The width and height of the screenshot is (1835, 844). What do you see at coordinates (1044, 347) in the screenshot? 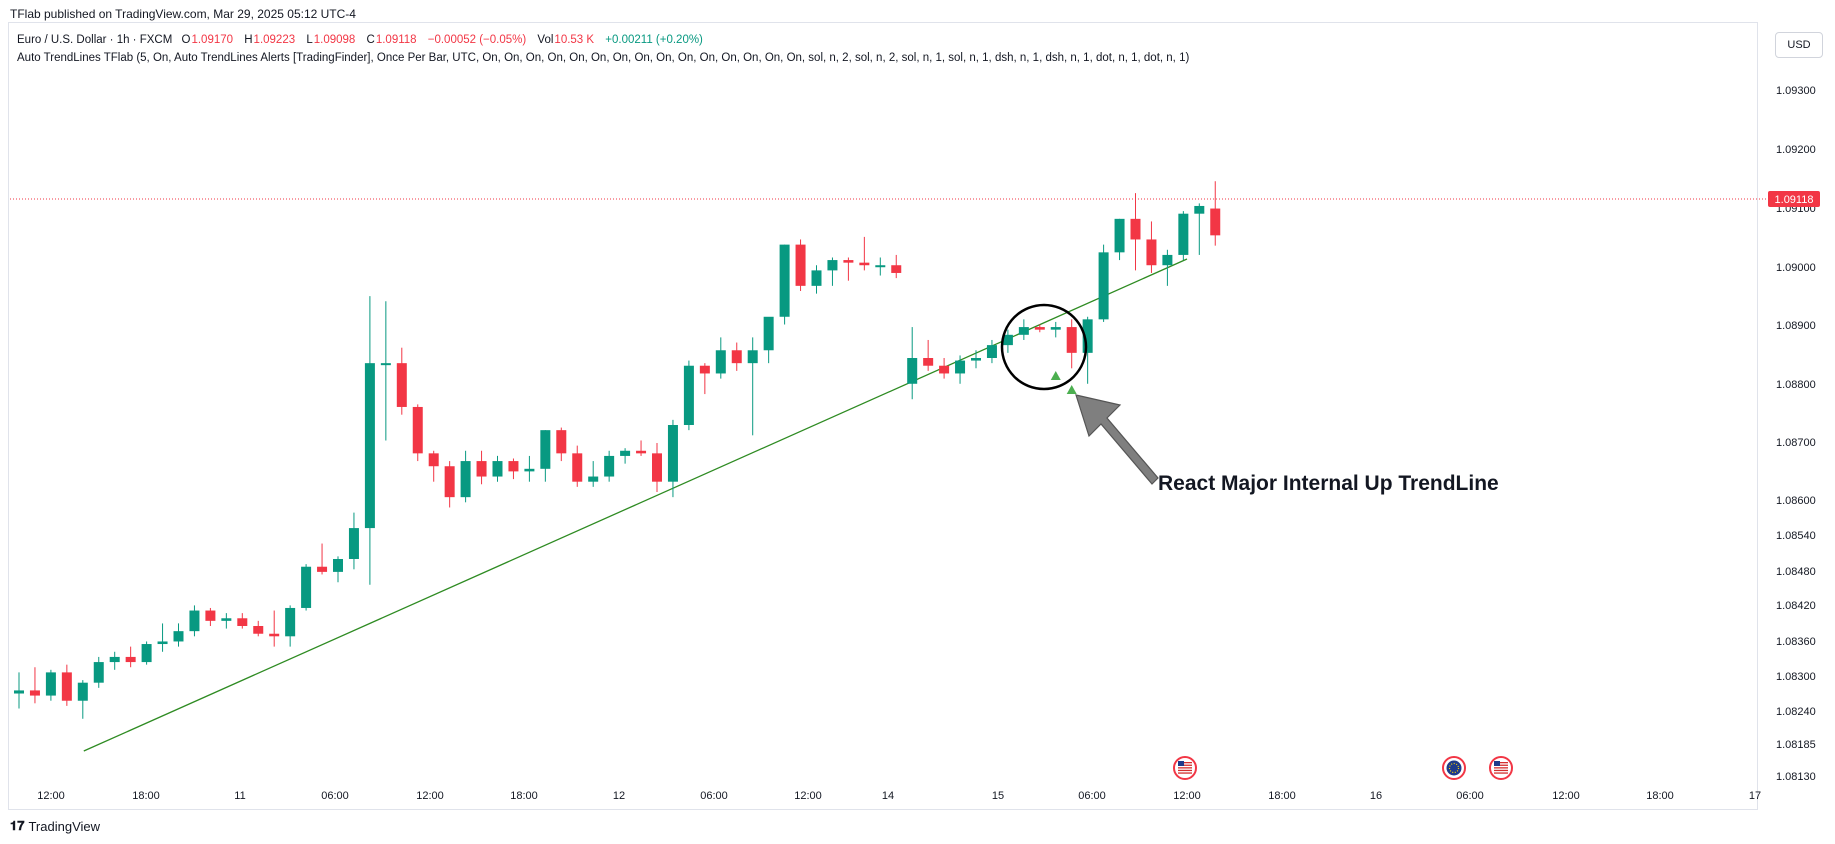
I see `highlight-circle` at bounding box center [1044, 347].